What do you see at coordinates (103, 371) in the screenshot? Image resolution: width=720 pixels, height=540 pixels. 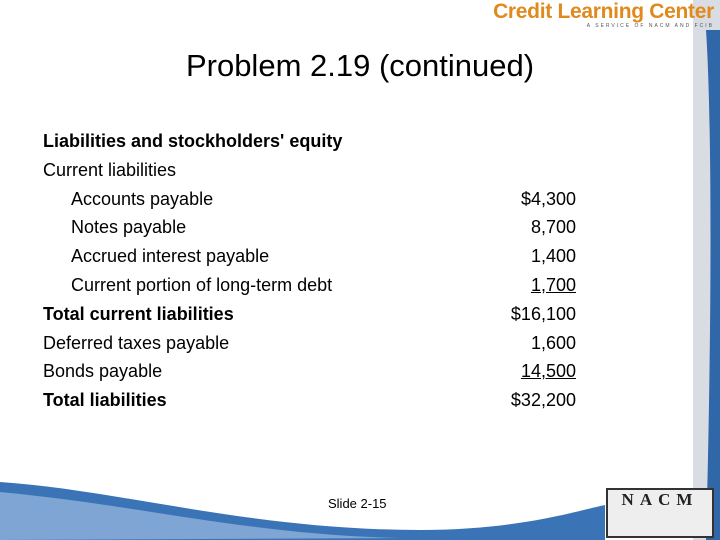 I see `row-label: Bonds payable` at bounding box center [103, 371].